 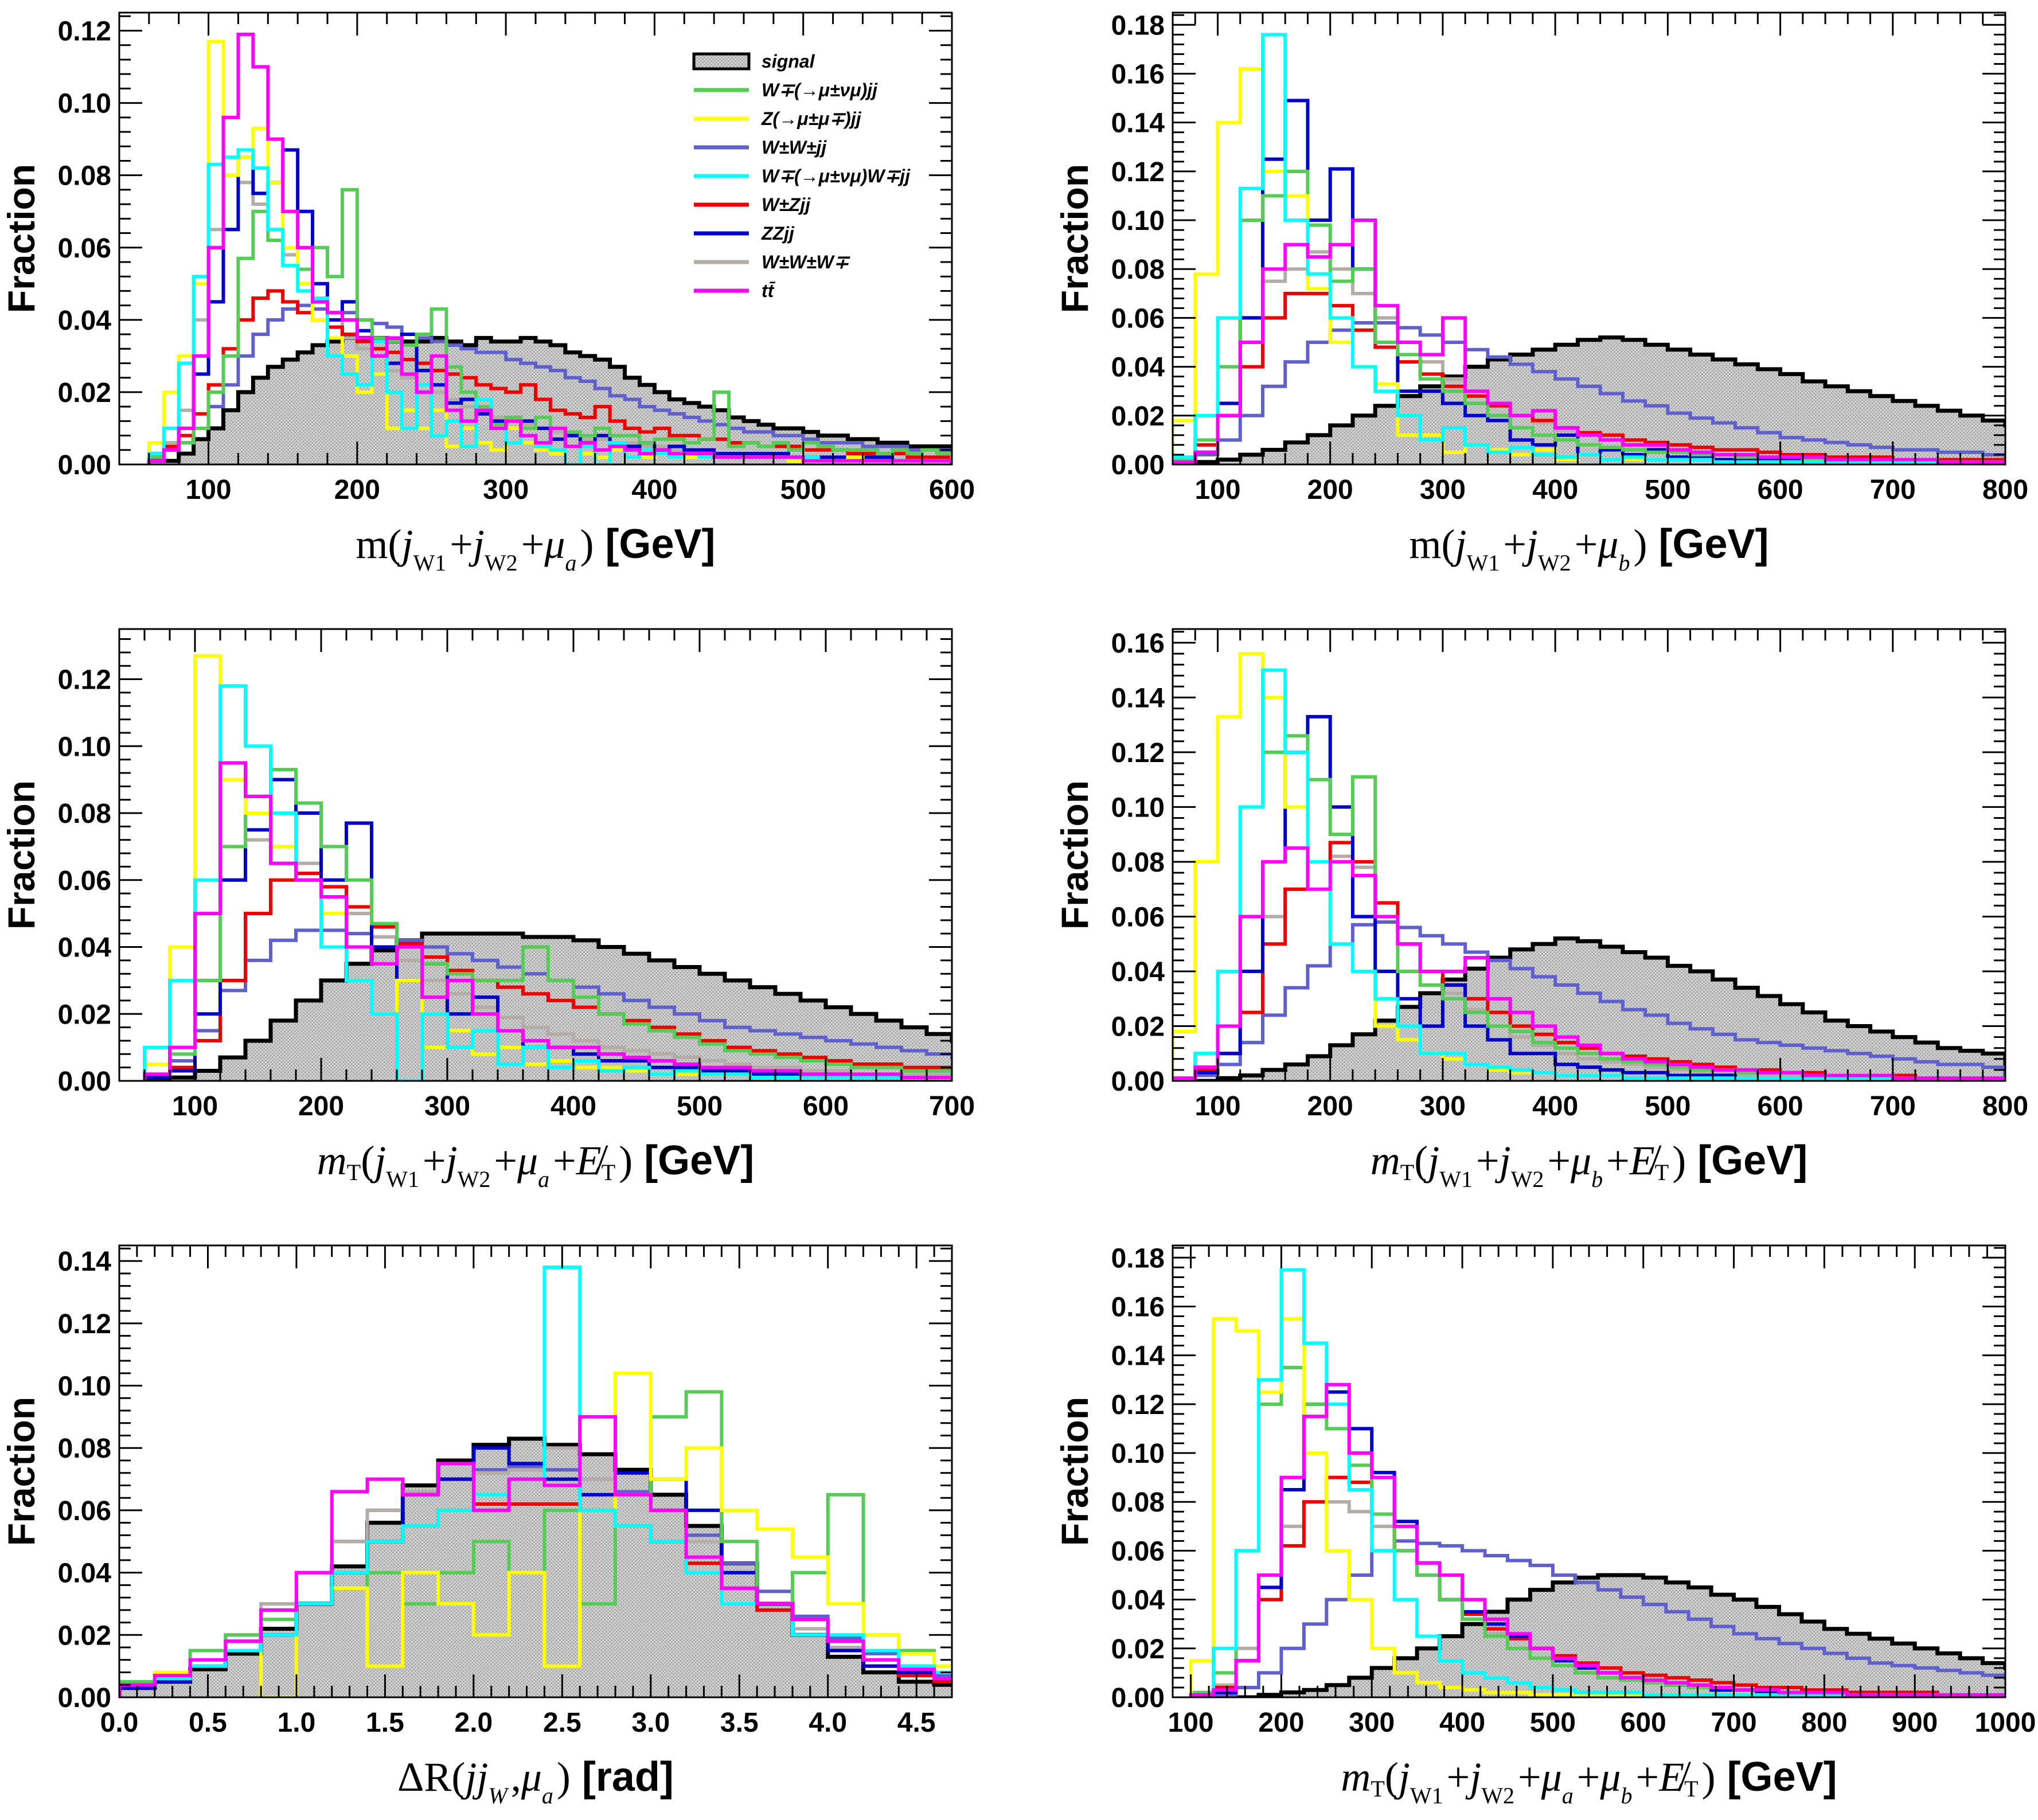 What do you see at coordinates (1138, 1307) in the screenshot?
I see `y-tick-label: 0.16` at bounding box center [1138, 1307].